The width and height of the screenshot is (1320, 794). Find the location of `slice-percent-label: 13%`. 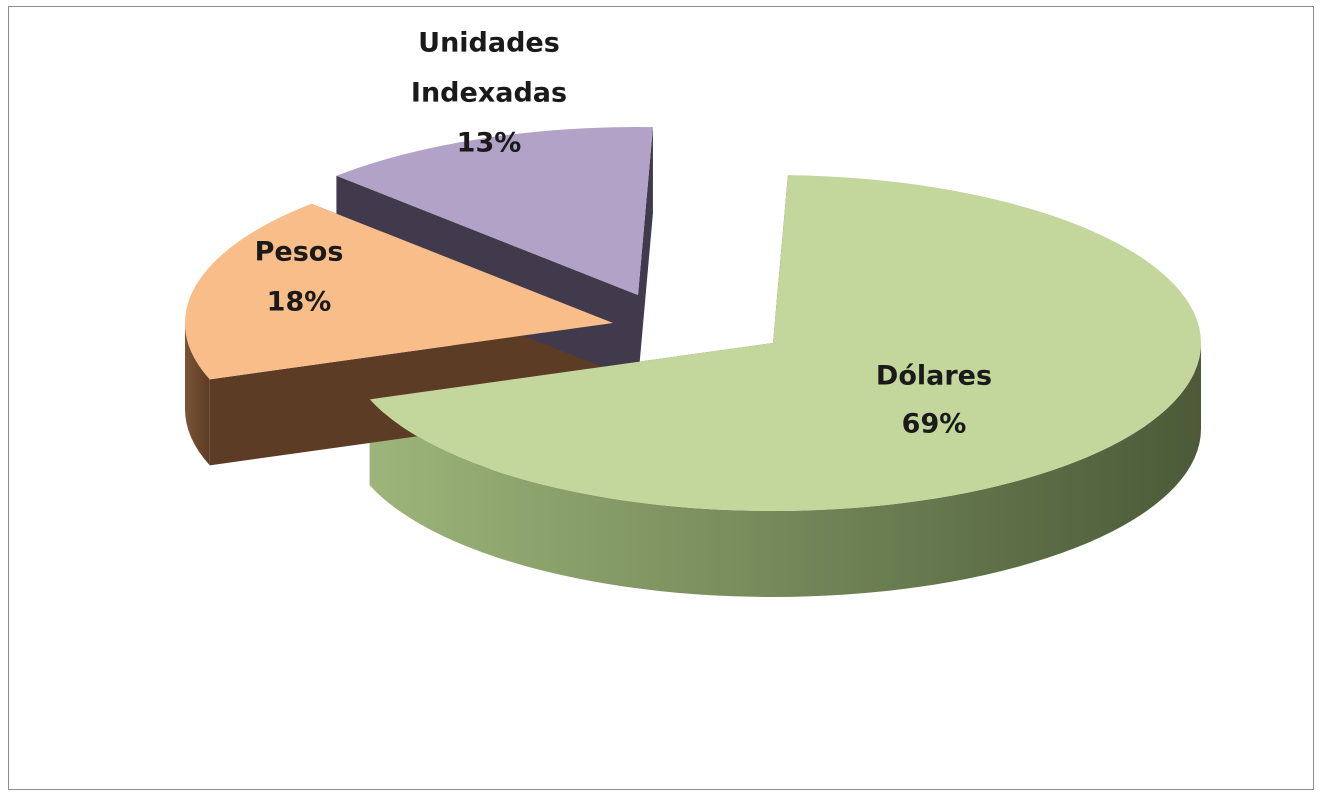

slice-percent-label: 13% is located at coordinates (489, 143).